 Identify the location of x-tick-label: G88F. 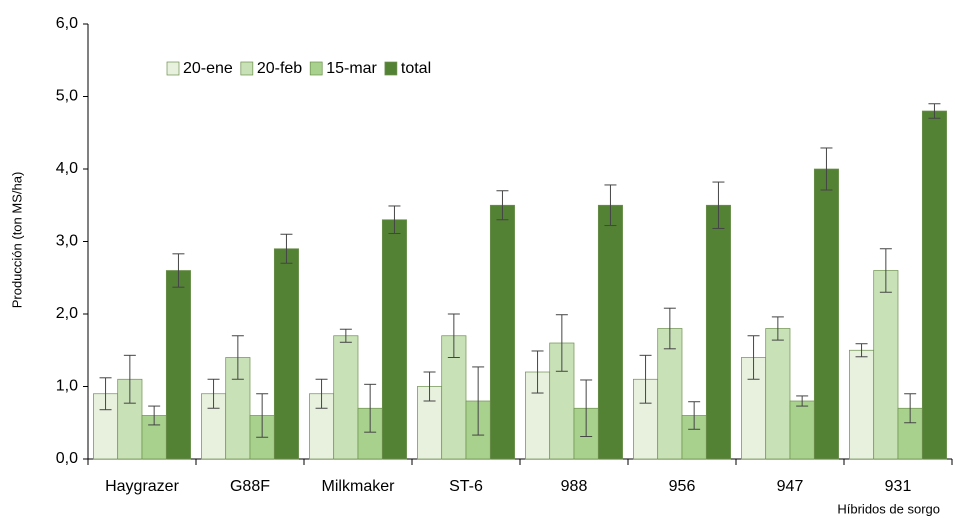
(250, 486).